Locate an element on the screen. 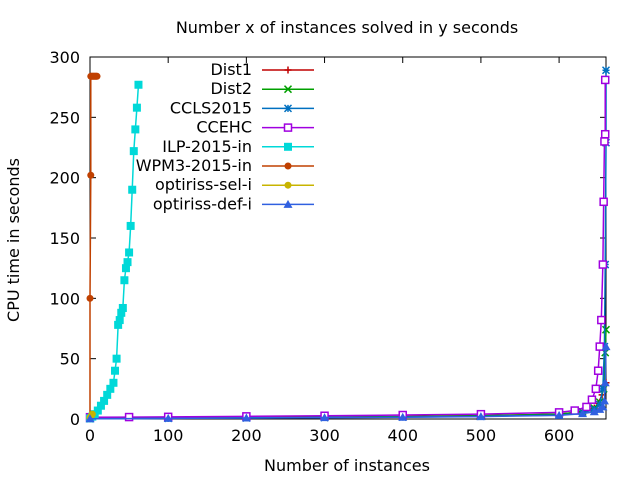  x-tick-label: 400 is located at coordinates (402, 435).